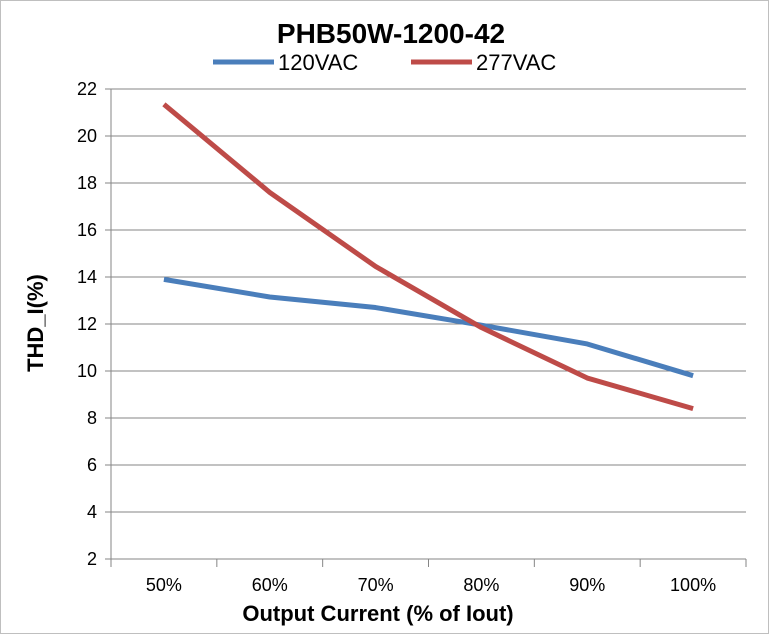 The width and height of the screenshot is (769, 635). Describe the element at coordinates (377, 613) in the screenshot. I see `x-axis-title: Output Current (% of Iout)` at that location.